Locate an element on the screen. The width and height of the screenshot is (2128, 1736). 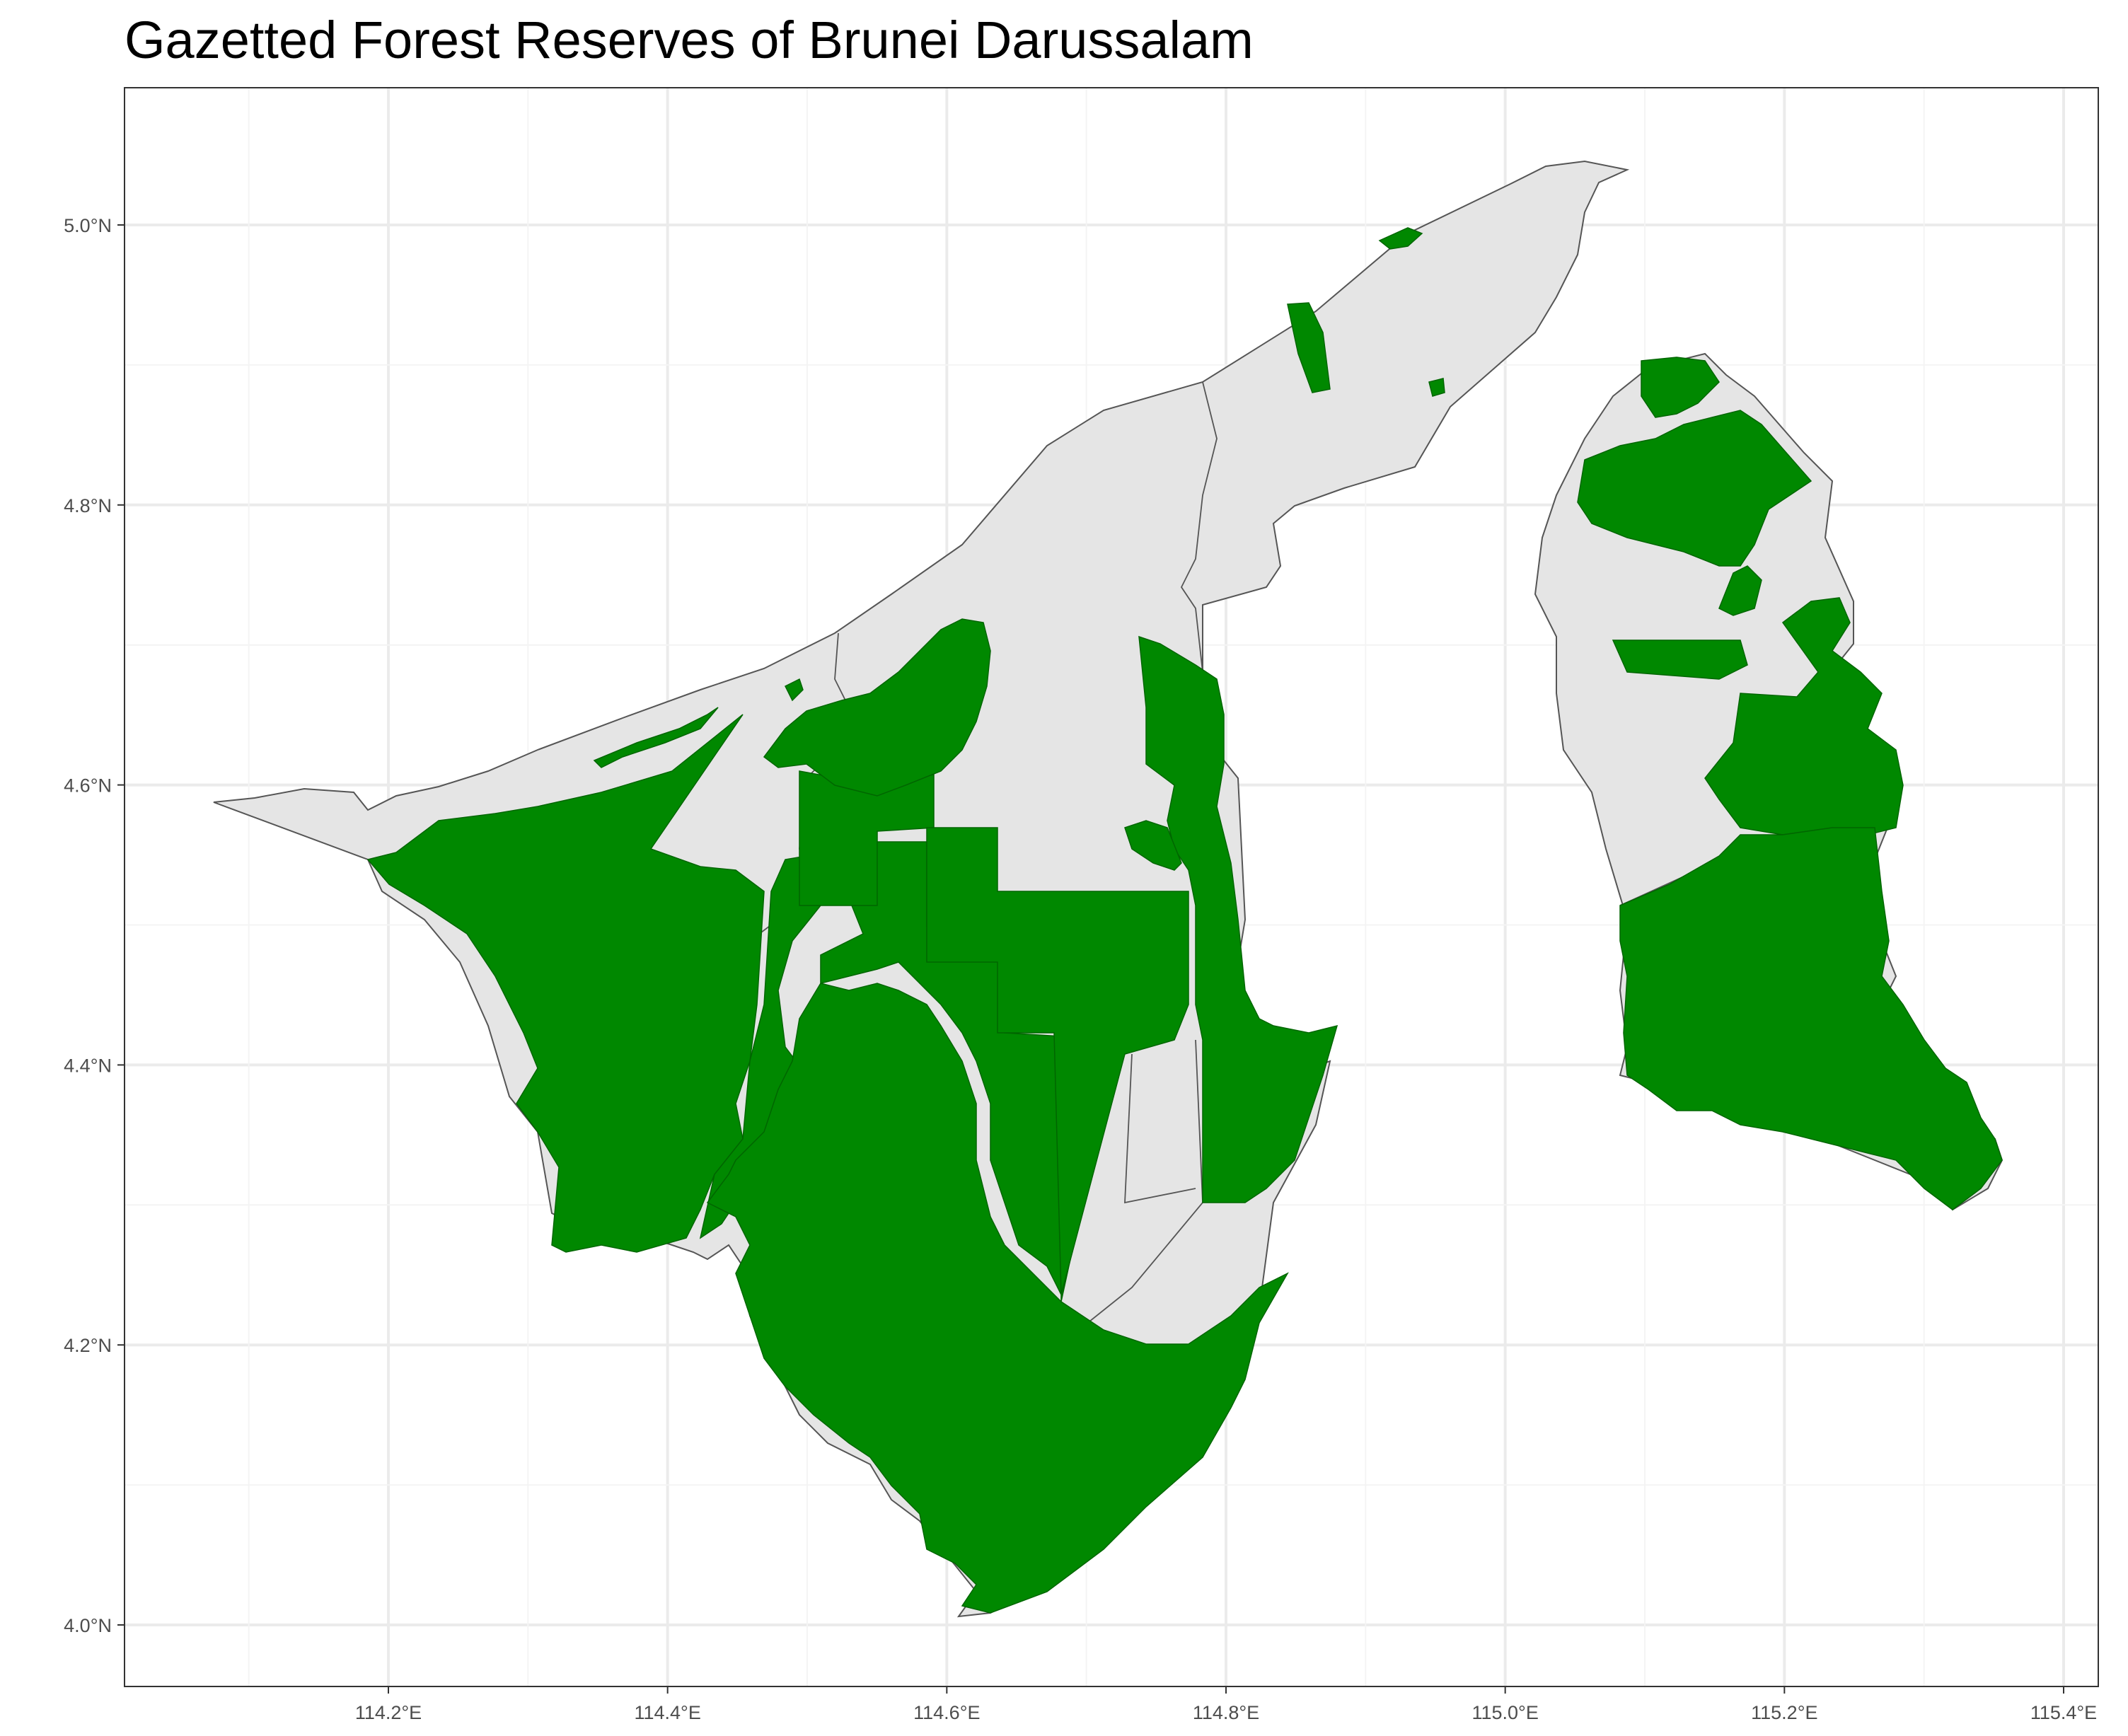
y-tick-label: 5.0°N is located at coordinates (88, 226).